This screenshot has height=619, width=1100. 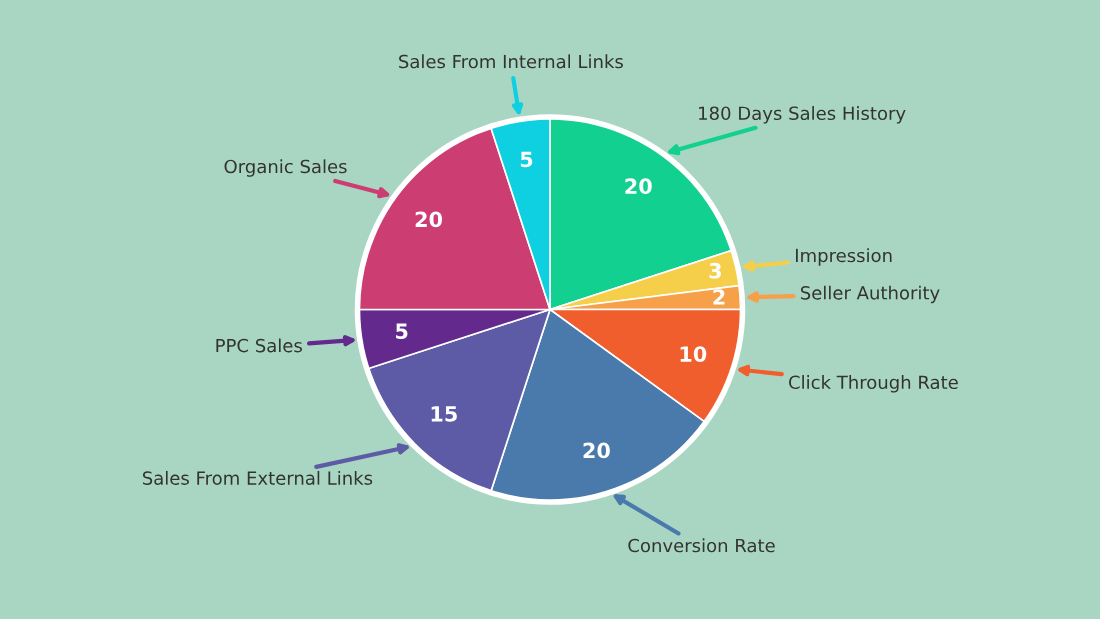 I want to click on slice-label: Sales From External Links, so click(x=257, y=477).